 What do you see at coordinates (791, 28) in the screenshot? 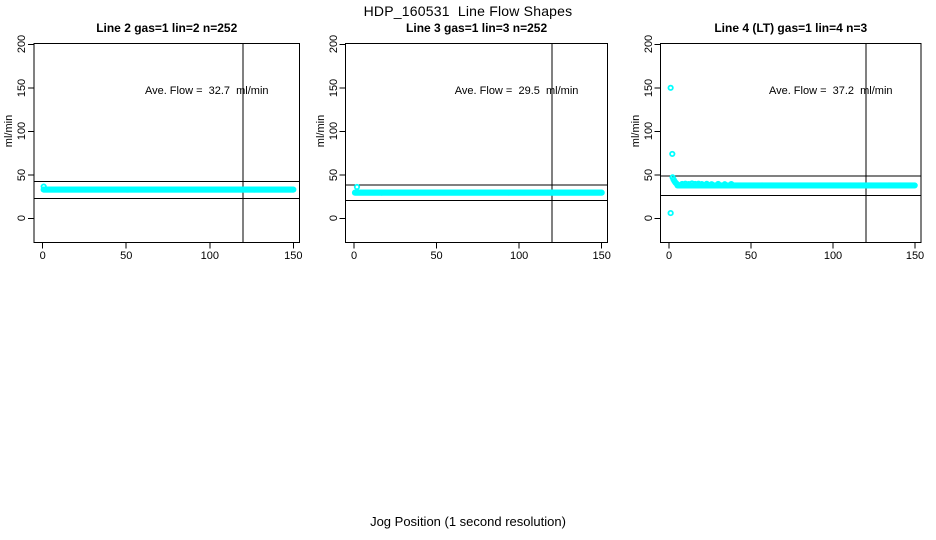
I see `panel-title-line4: Line 4 (LT) gas=1 lin=4 n=3` at bounding box center [791, 28].